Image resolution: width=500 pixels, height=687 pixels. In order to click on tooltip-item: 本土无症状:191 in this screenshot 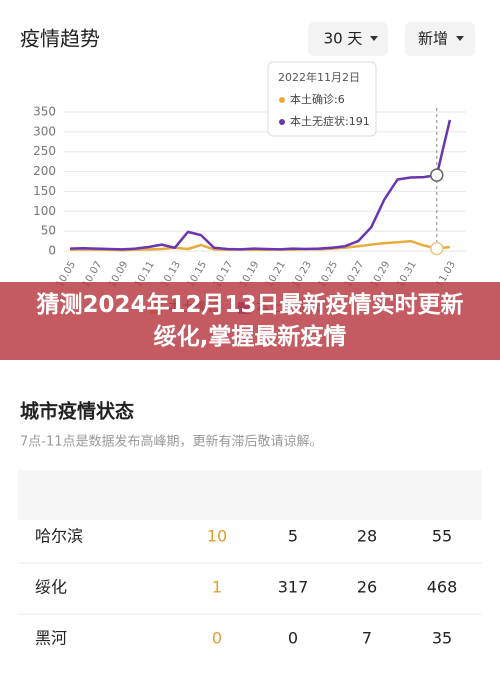, I will do `click(330, 121)`.